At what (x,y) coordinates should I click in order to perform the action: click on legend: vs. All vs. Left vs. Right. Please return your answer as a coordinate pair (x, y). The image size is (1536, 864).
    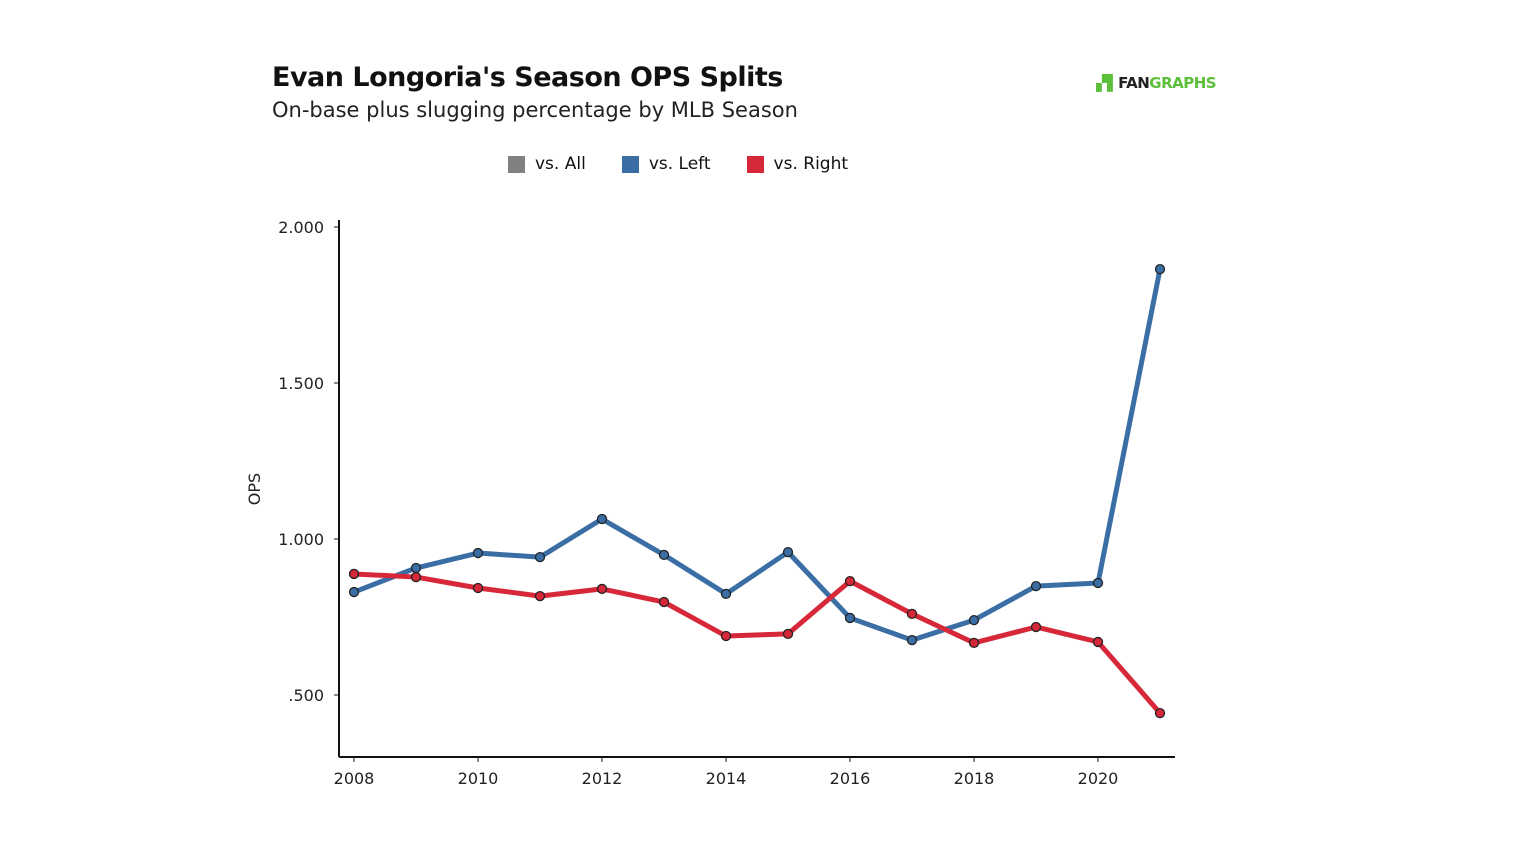
    Looking at the image, I should click on (678, 164).